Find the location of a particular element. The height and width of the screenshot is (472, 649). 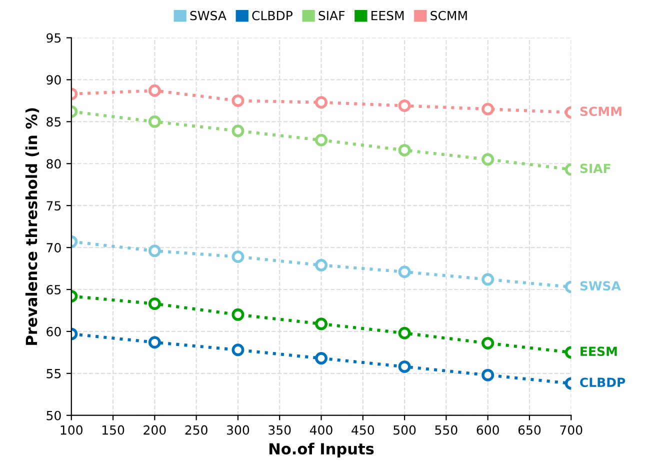

text: SWSA is located at coordinates (600, 286).